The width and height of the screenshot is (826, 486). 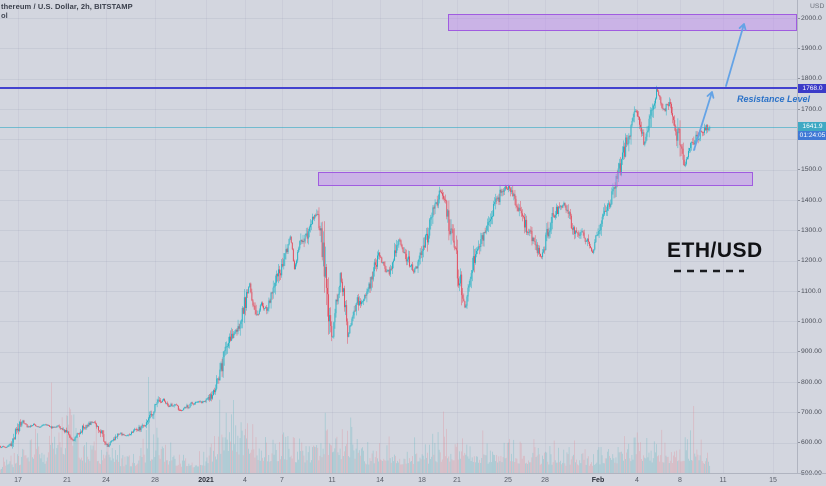 I want to click on symbol-title: thereum / U.S. Dollar, 2h, BITSTAMP, so click(x=67, y=6).